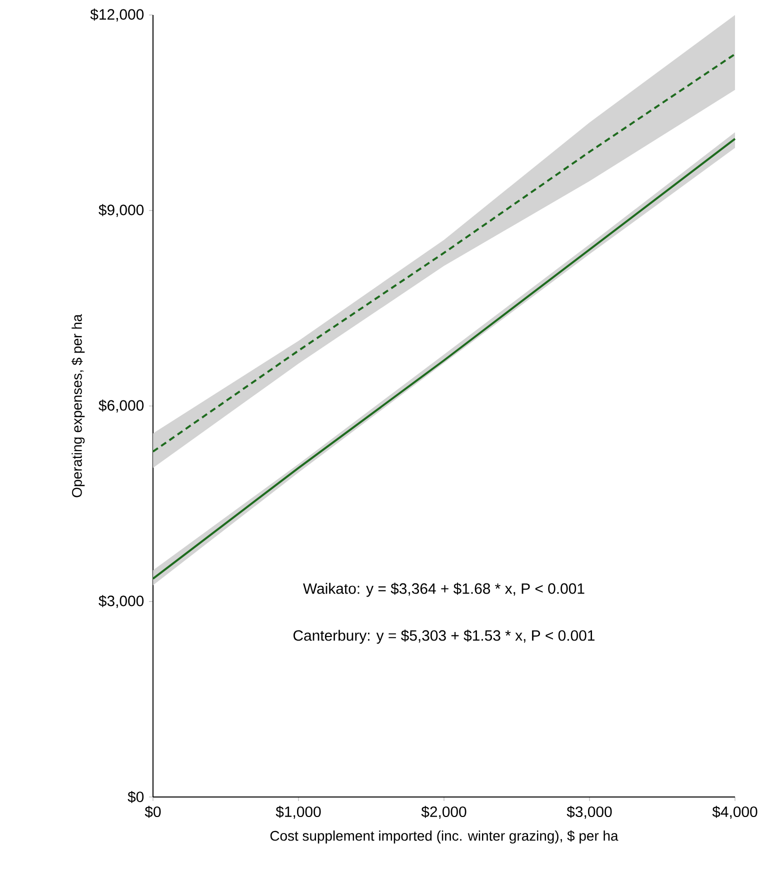 This screenshot has height=883, width=778. What do you see at coordinates (443, 589) in the screenshot?
I see `annotation: Waikato: y = $3,364 + $1.68 * x, P < 0.001` at bounding box center [443, 589].